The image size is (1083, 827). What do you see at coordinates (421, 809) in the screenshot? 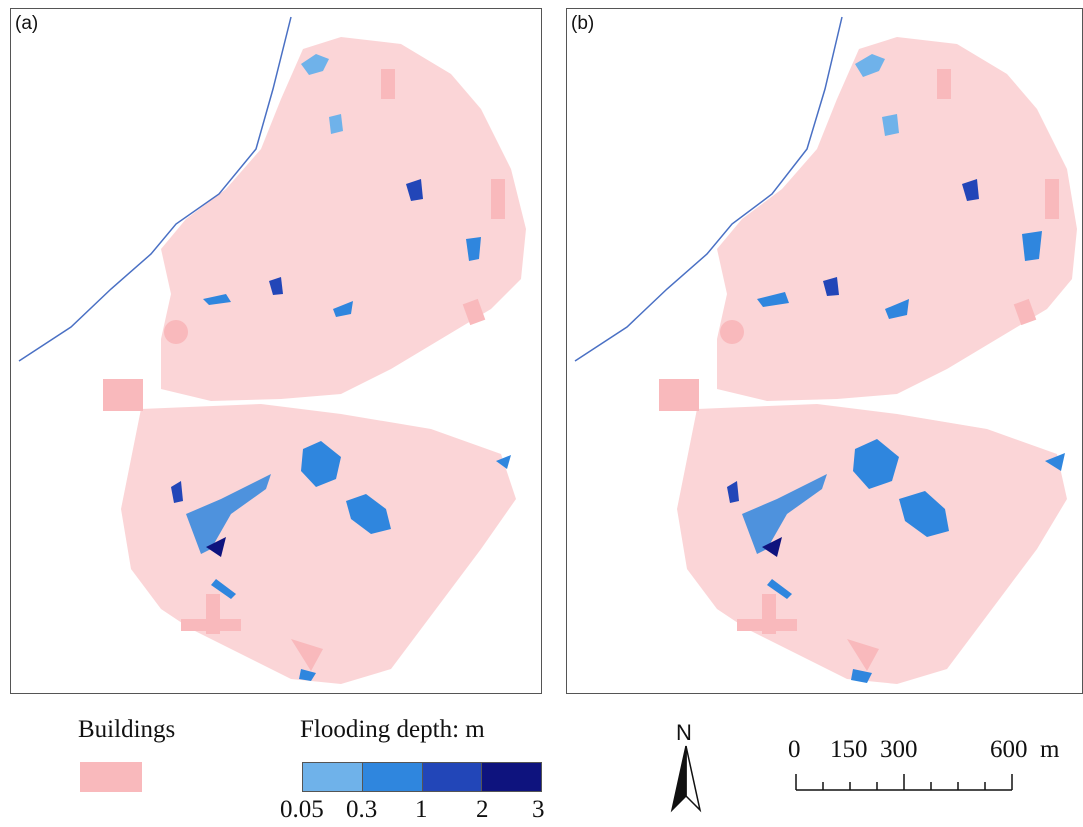
I see `legend-flood-tick-3: 1` at bounding box center [421, 809].